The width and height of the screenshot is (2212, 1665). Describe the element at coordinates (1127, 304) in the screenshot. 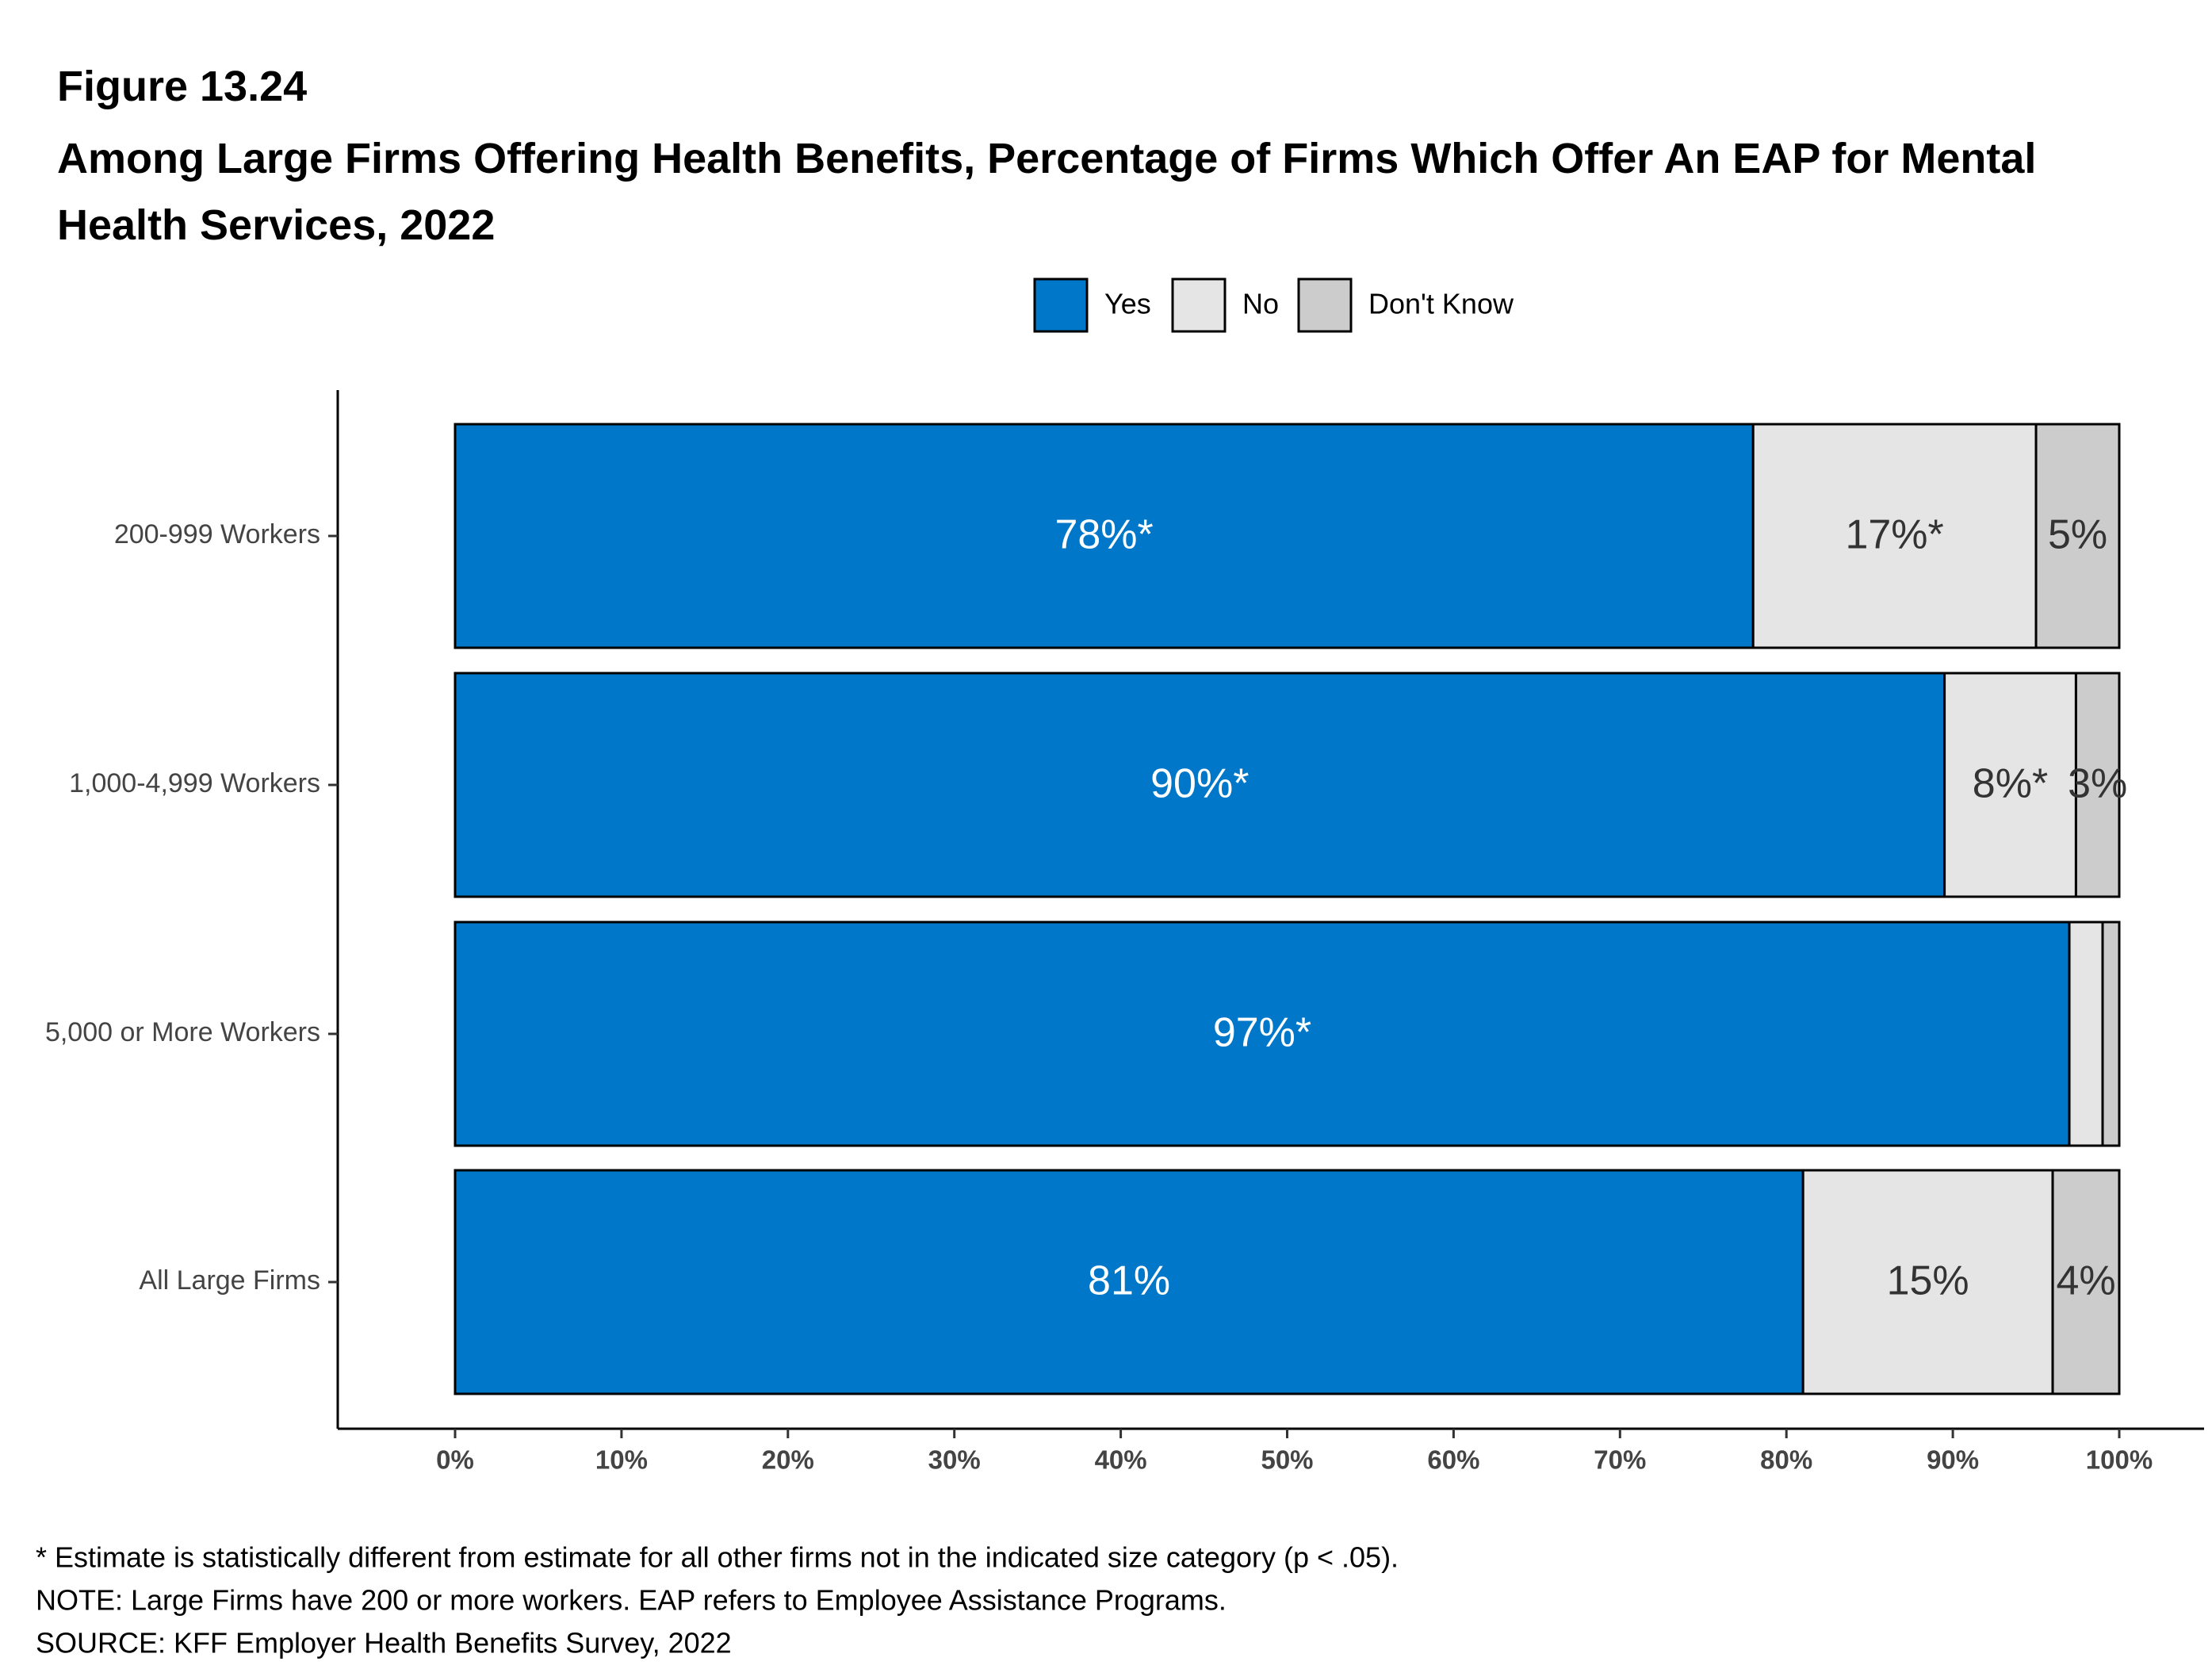

I see `legend-label: Yes` at that location.